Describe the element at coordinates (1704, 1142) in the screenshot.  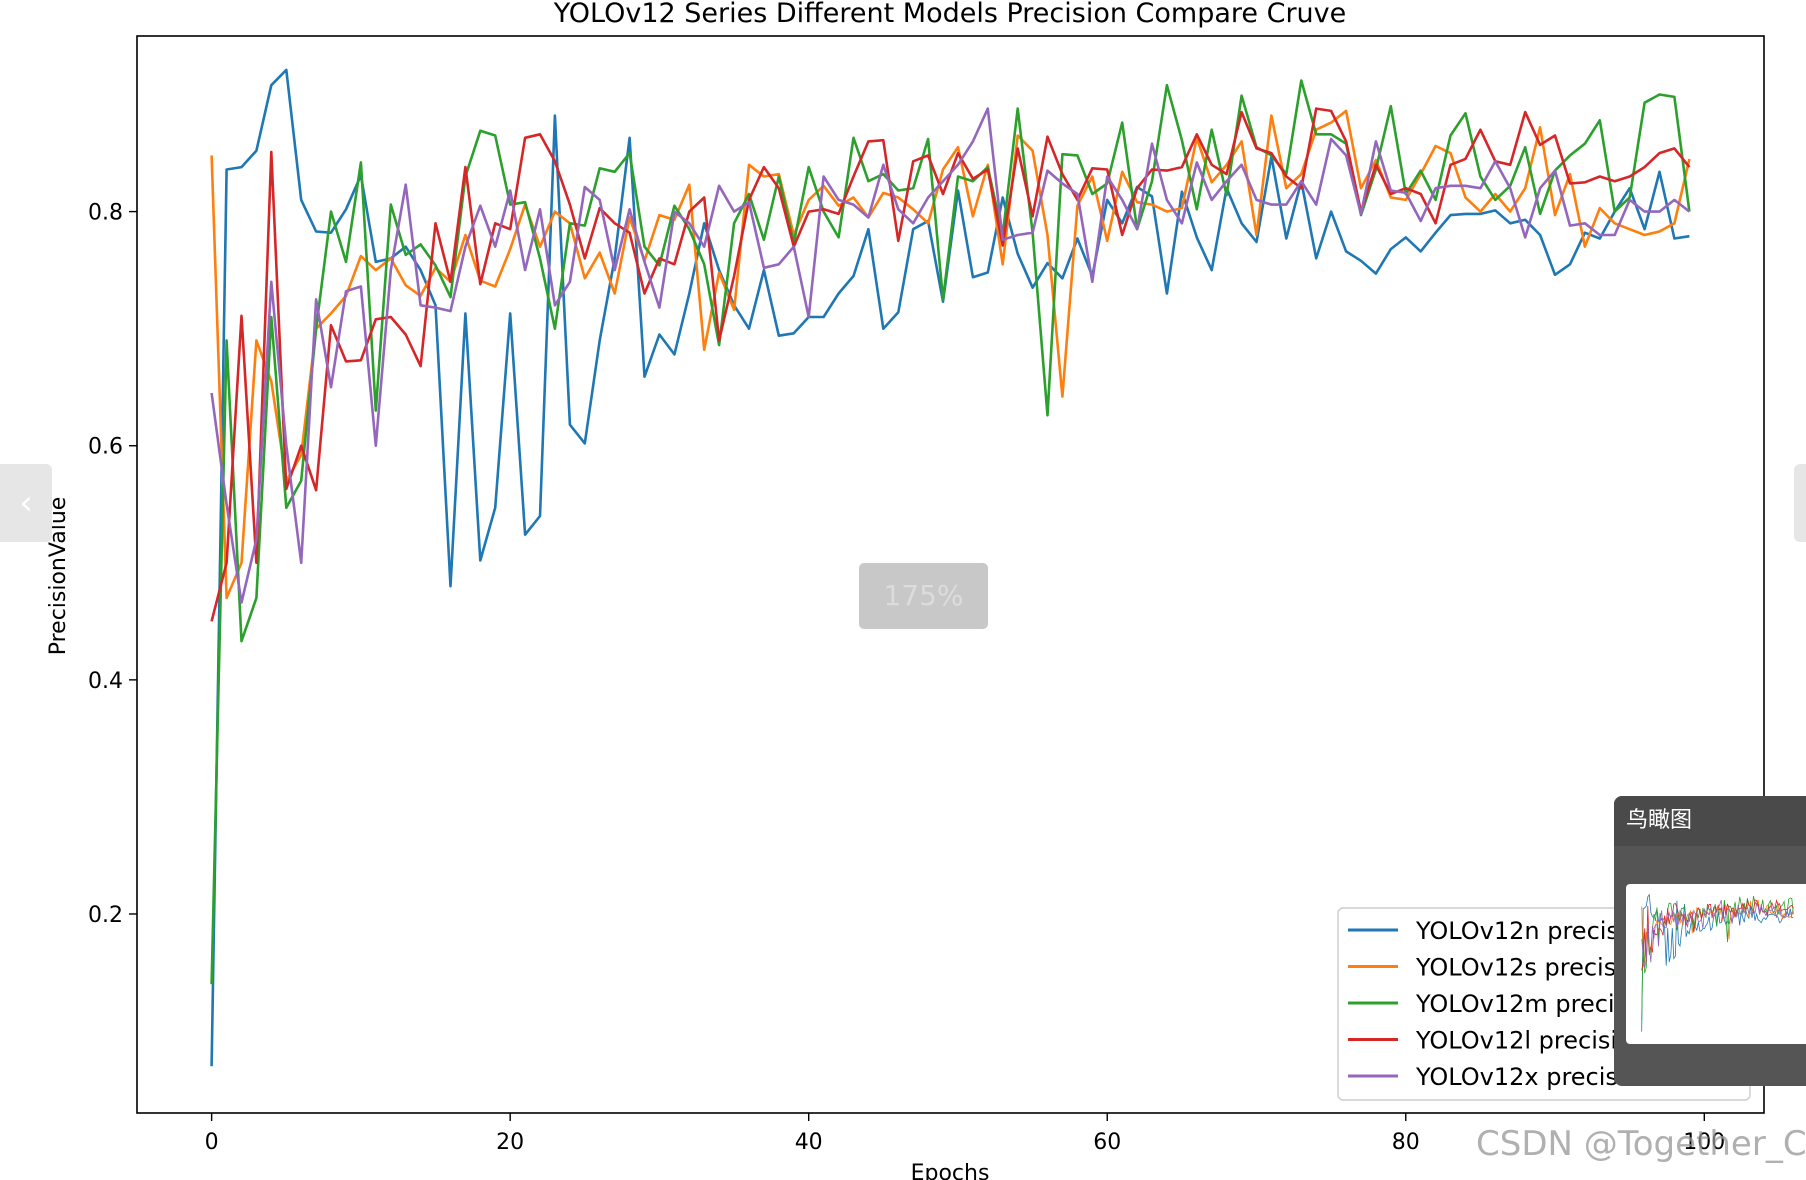
I see `x-tick-label: 100` at that location.